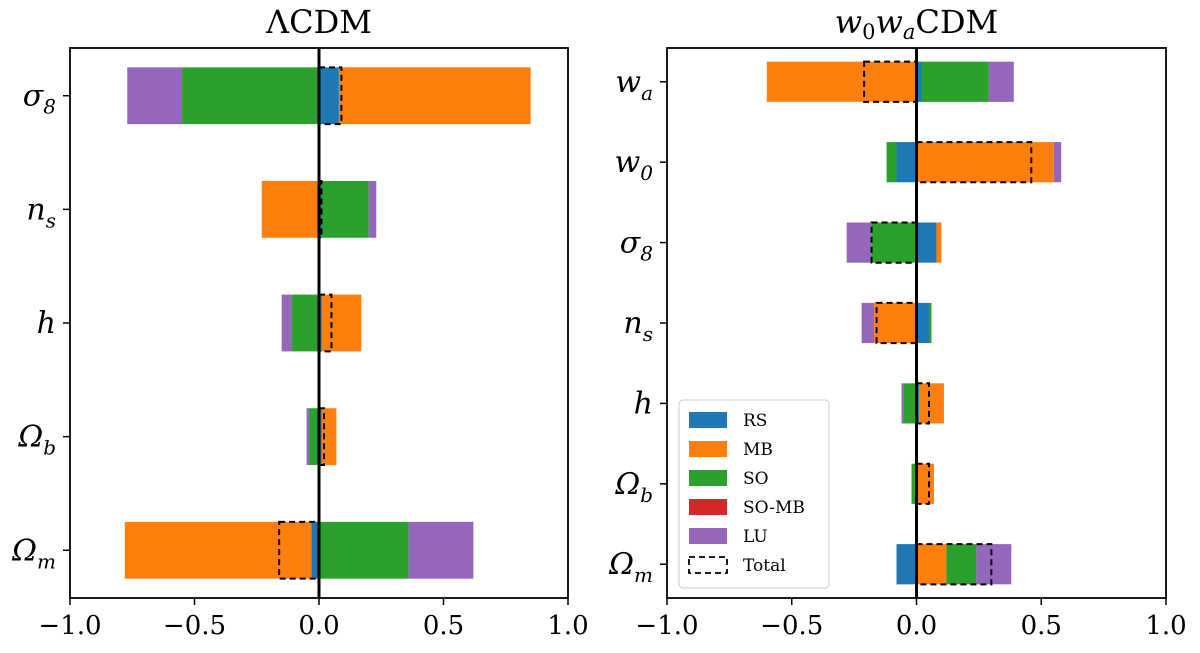 This screenshot has height=653, width=1200. What do you see at coordinates (633, 487) in the screenshot?
I see `ytick-label-5: Ωb` at bounding box center [633, 487].